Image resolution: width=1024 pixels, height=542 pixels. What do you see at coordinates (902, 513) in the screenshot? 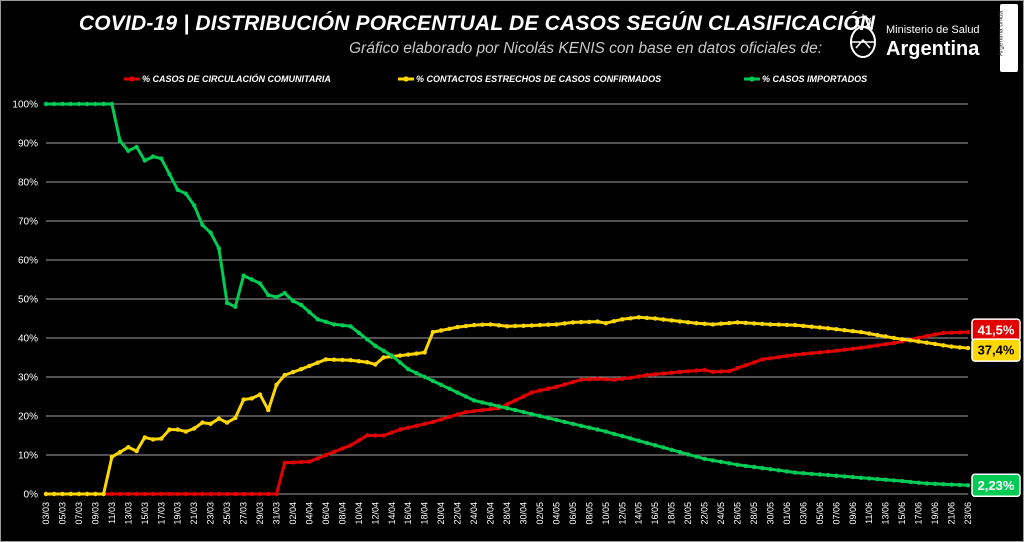
I see `x-tick-label: 15/06` at bounding box center [902, 513].